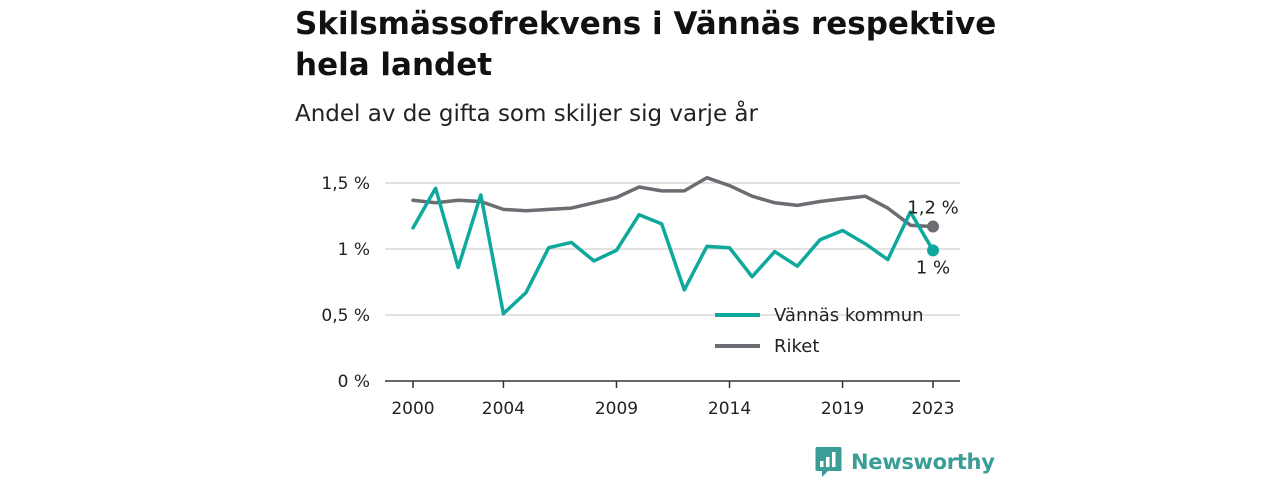  Describe the element at coordinates (354, 250) in the screenshot. I see `y-tick-label: 1 %` at that location.